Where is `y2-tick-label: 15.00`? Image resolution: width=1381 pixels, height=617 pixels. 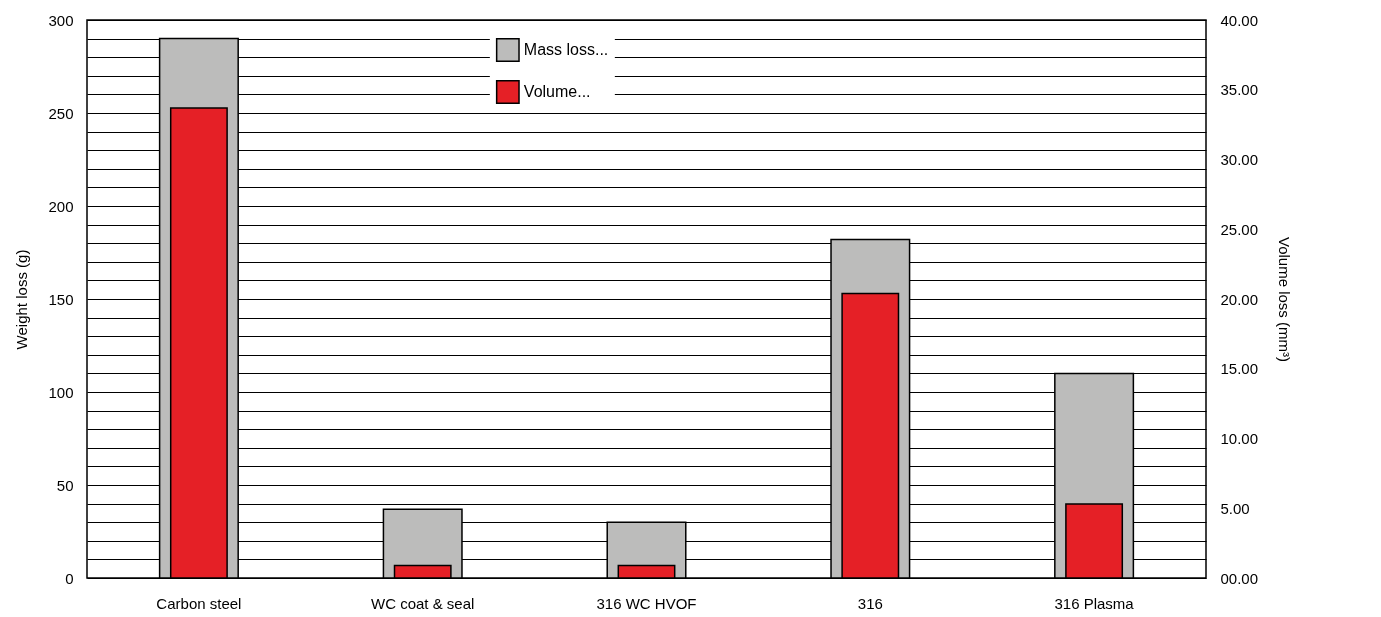
y2-tick-label: 15.00 is located at coordinates (1239, 369).